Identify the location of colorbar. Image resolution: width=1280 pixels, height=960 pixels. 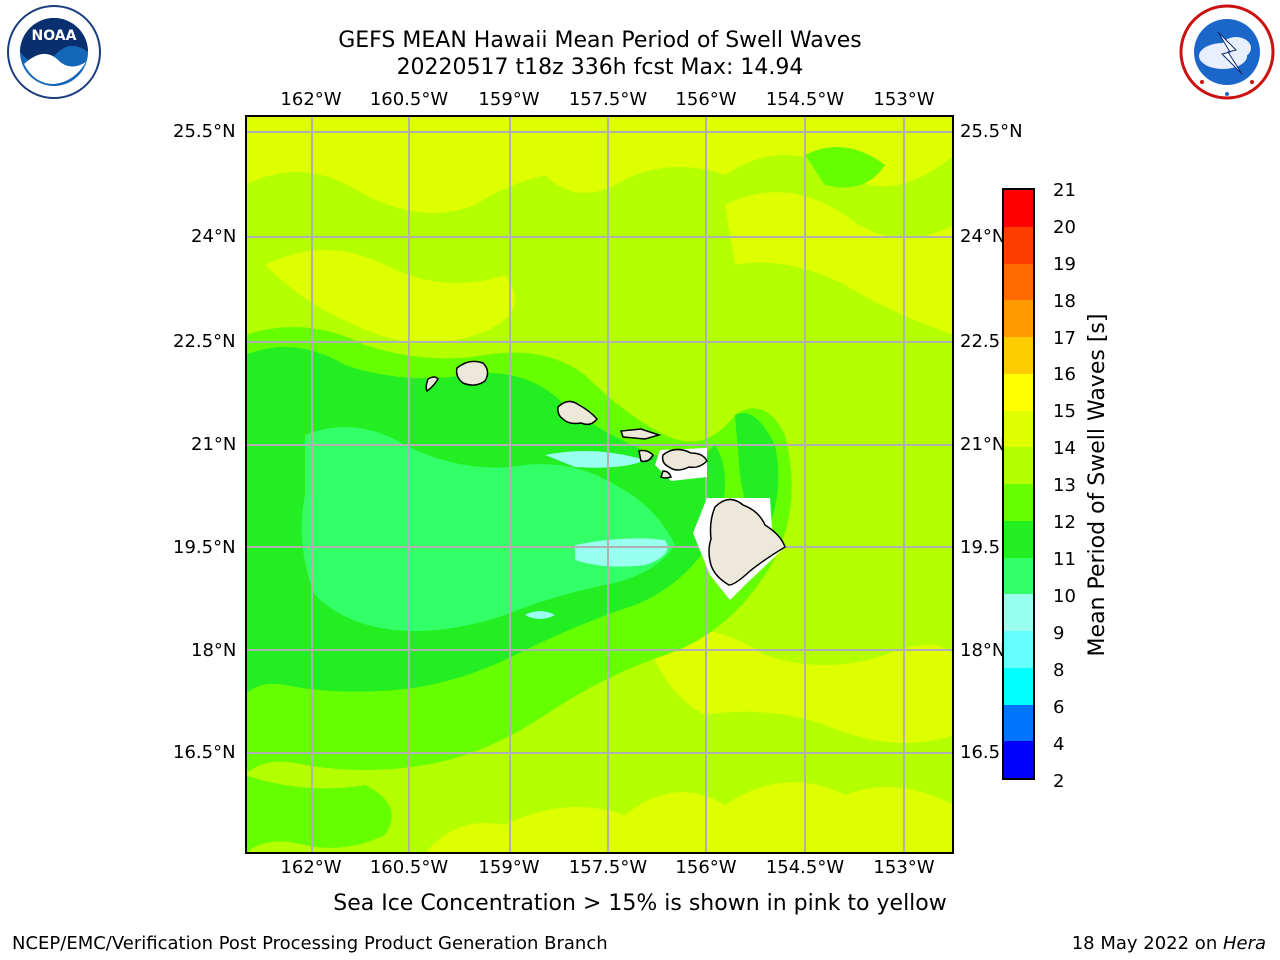
(1018, 484).